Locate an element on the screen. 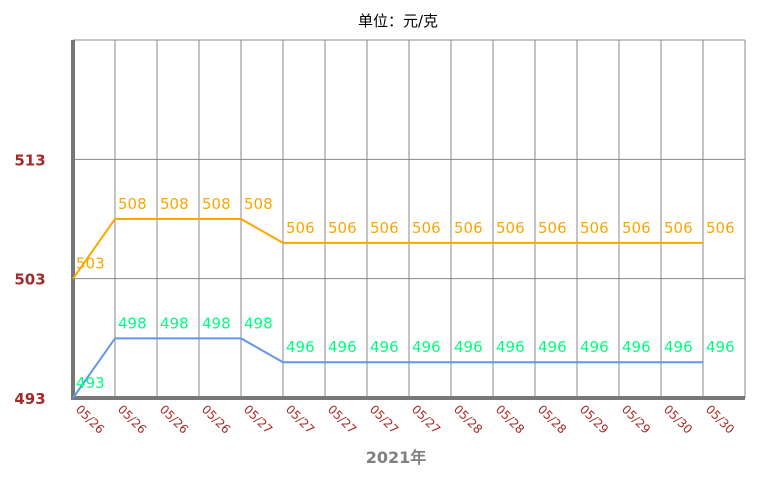 This screenshot has width=769, height=477. x-axis-label: 2021年 is located at coordinates (396, 457).